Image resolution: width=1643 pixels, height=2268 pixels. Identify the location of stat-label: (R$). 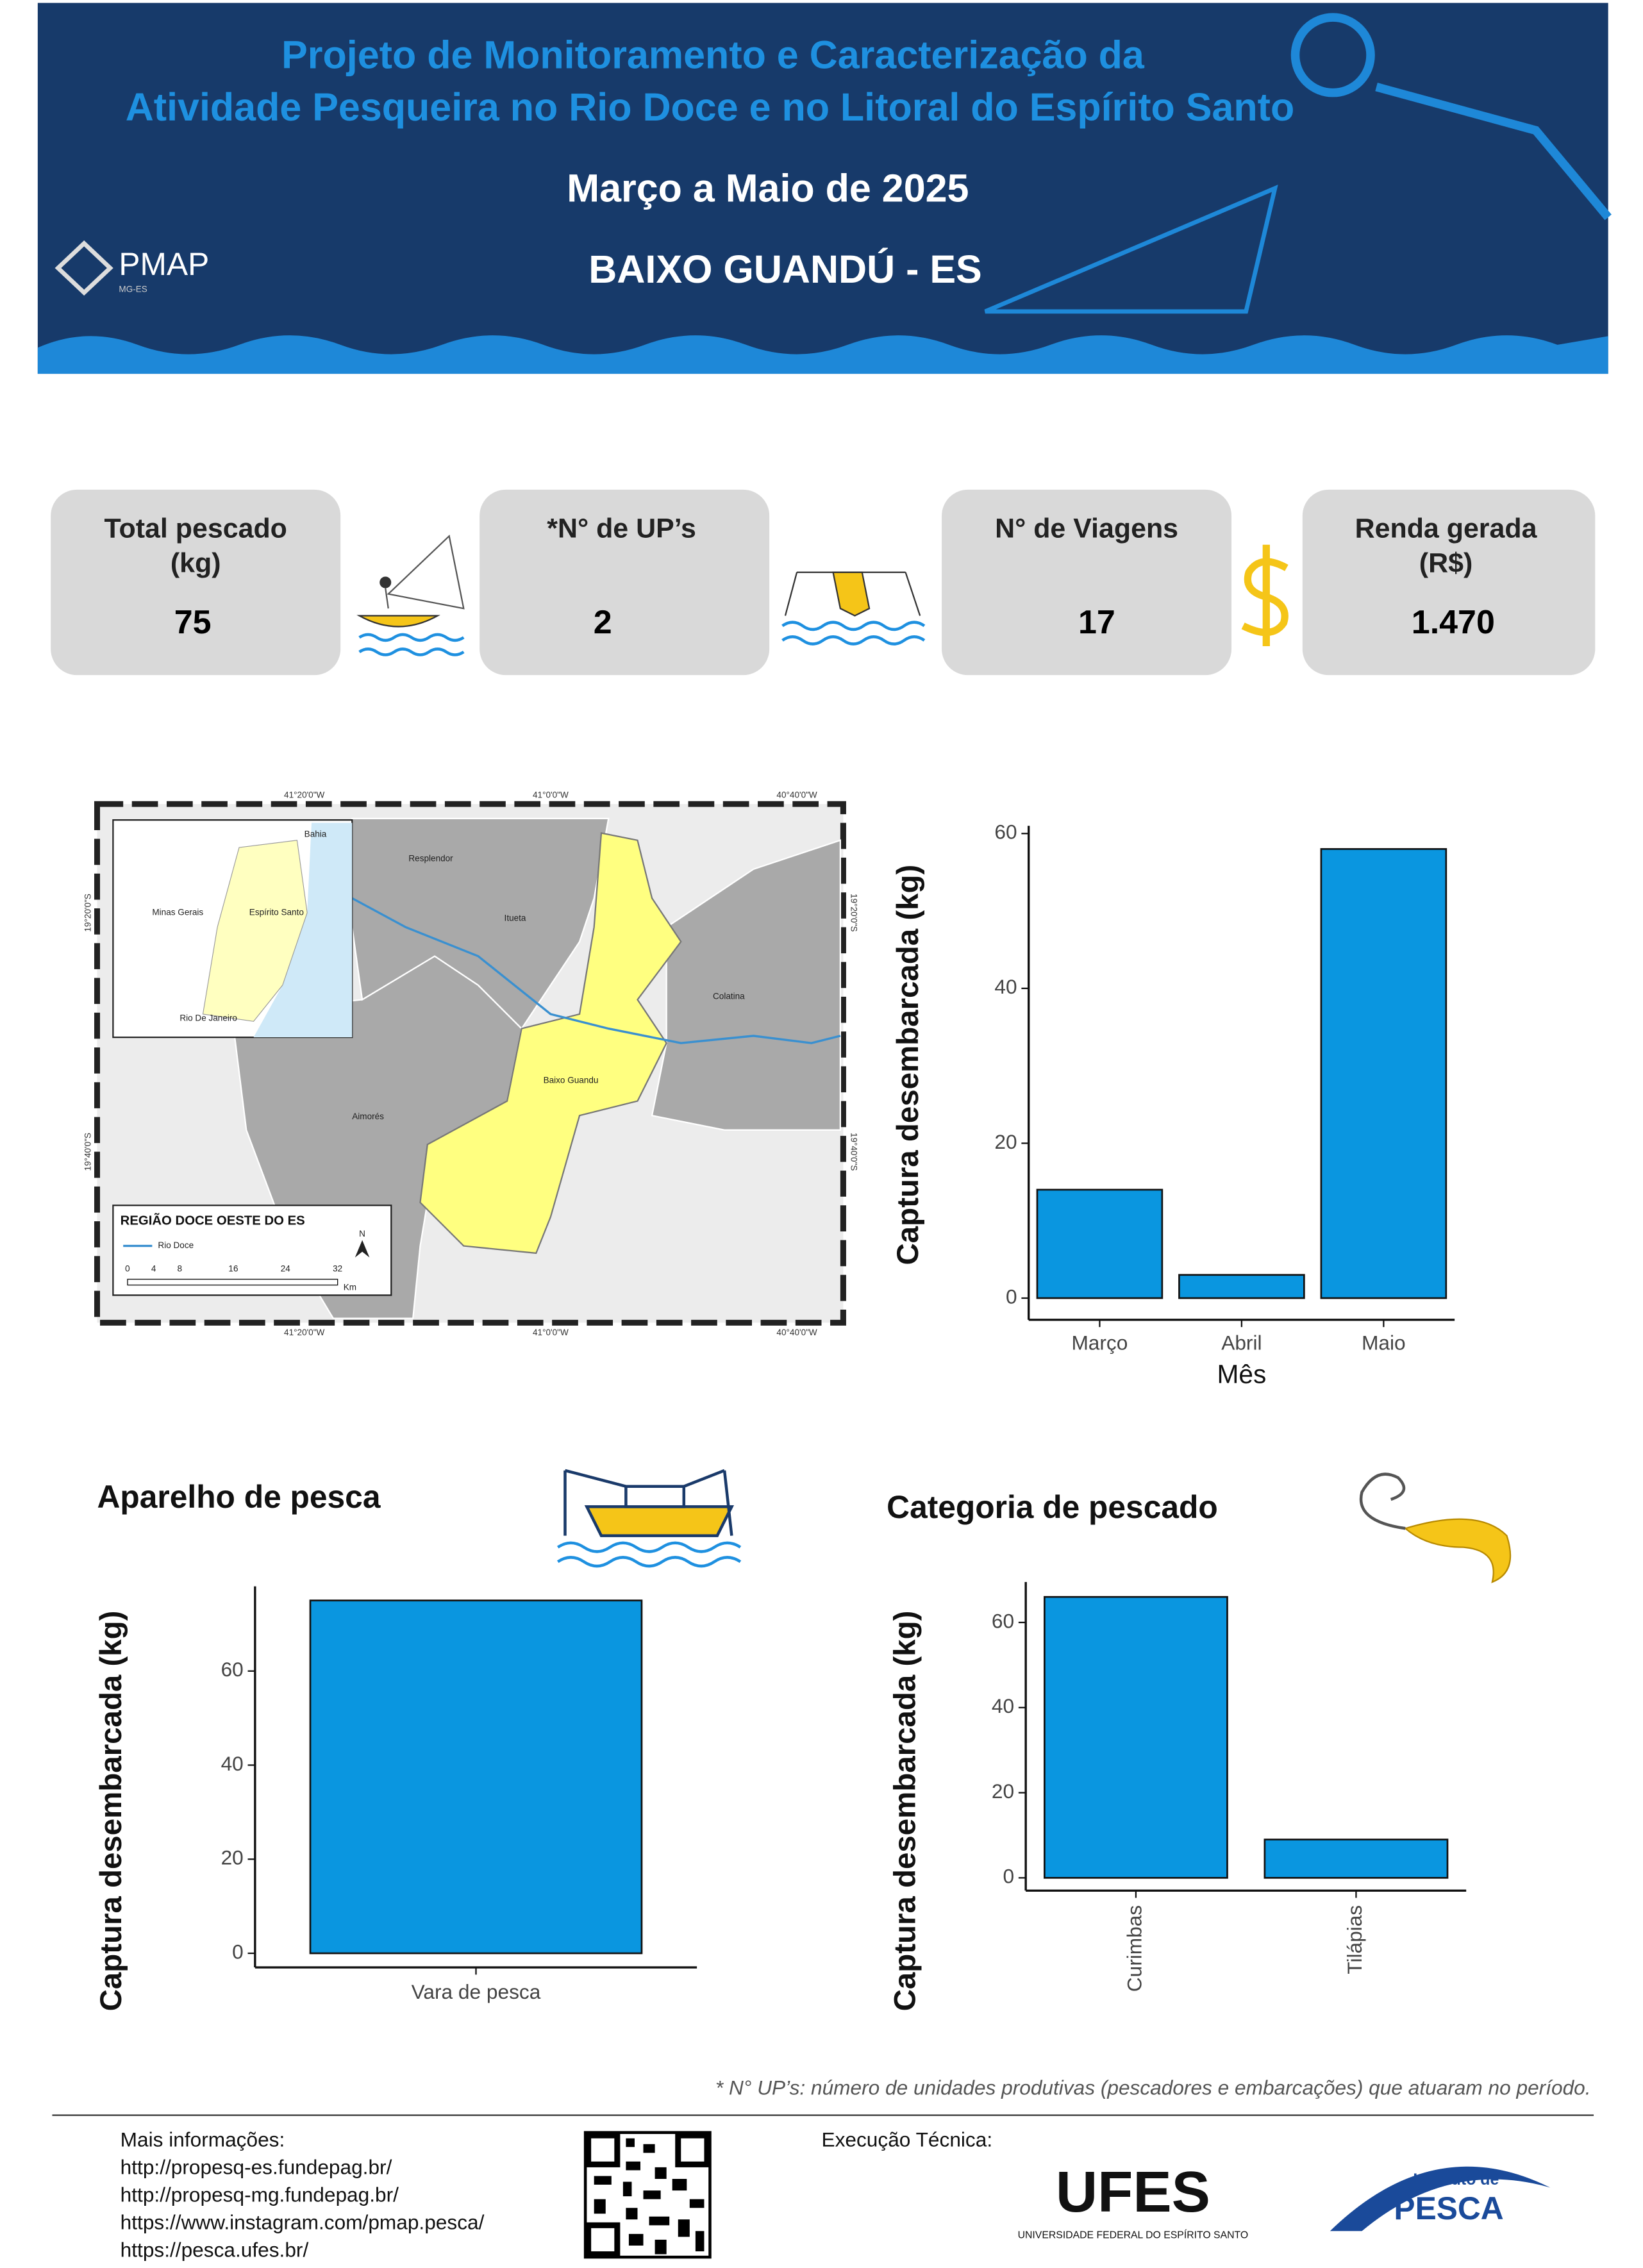
(1445, 563).